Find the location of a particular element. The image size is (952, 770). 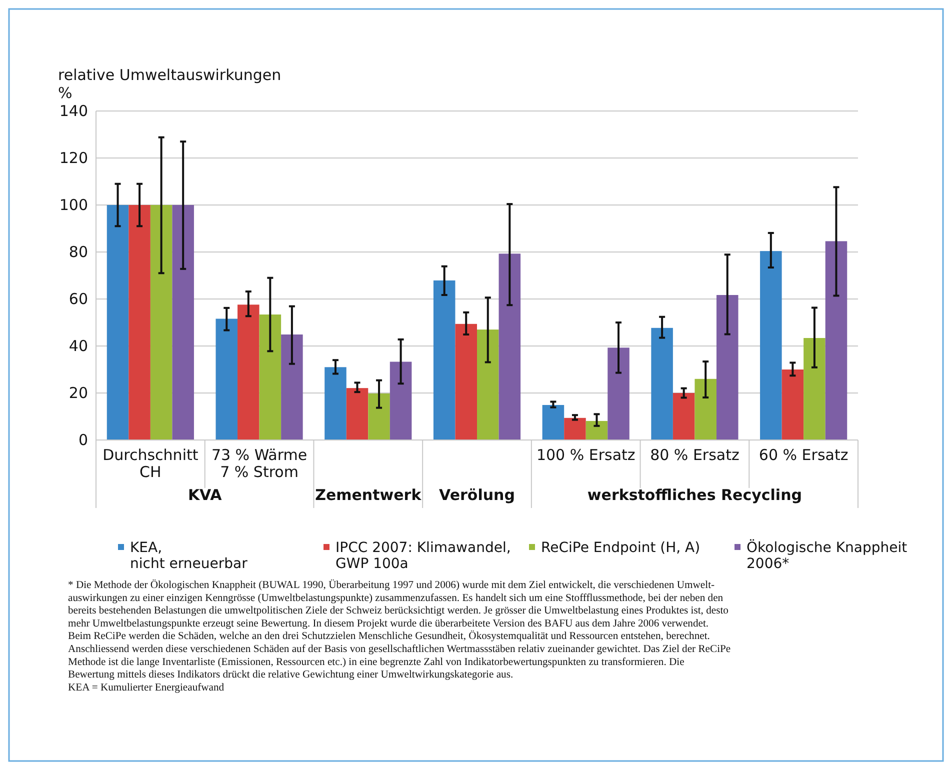

text: KVA is located at coordinates (205, 495).